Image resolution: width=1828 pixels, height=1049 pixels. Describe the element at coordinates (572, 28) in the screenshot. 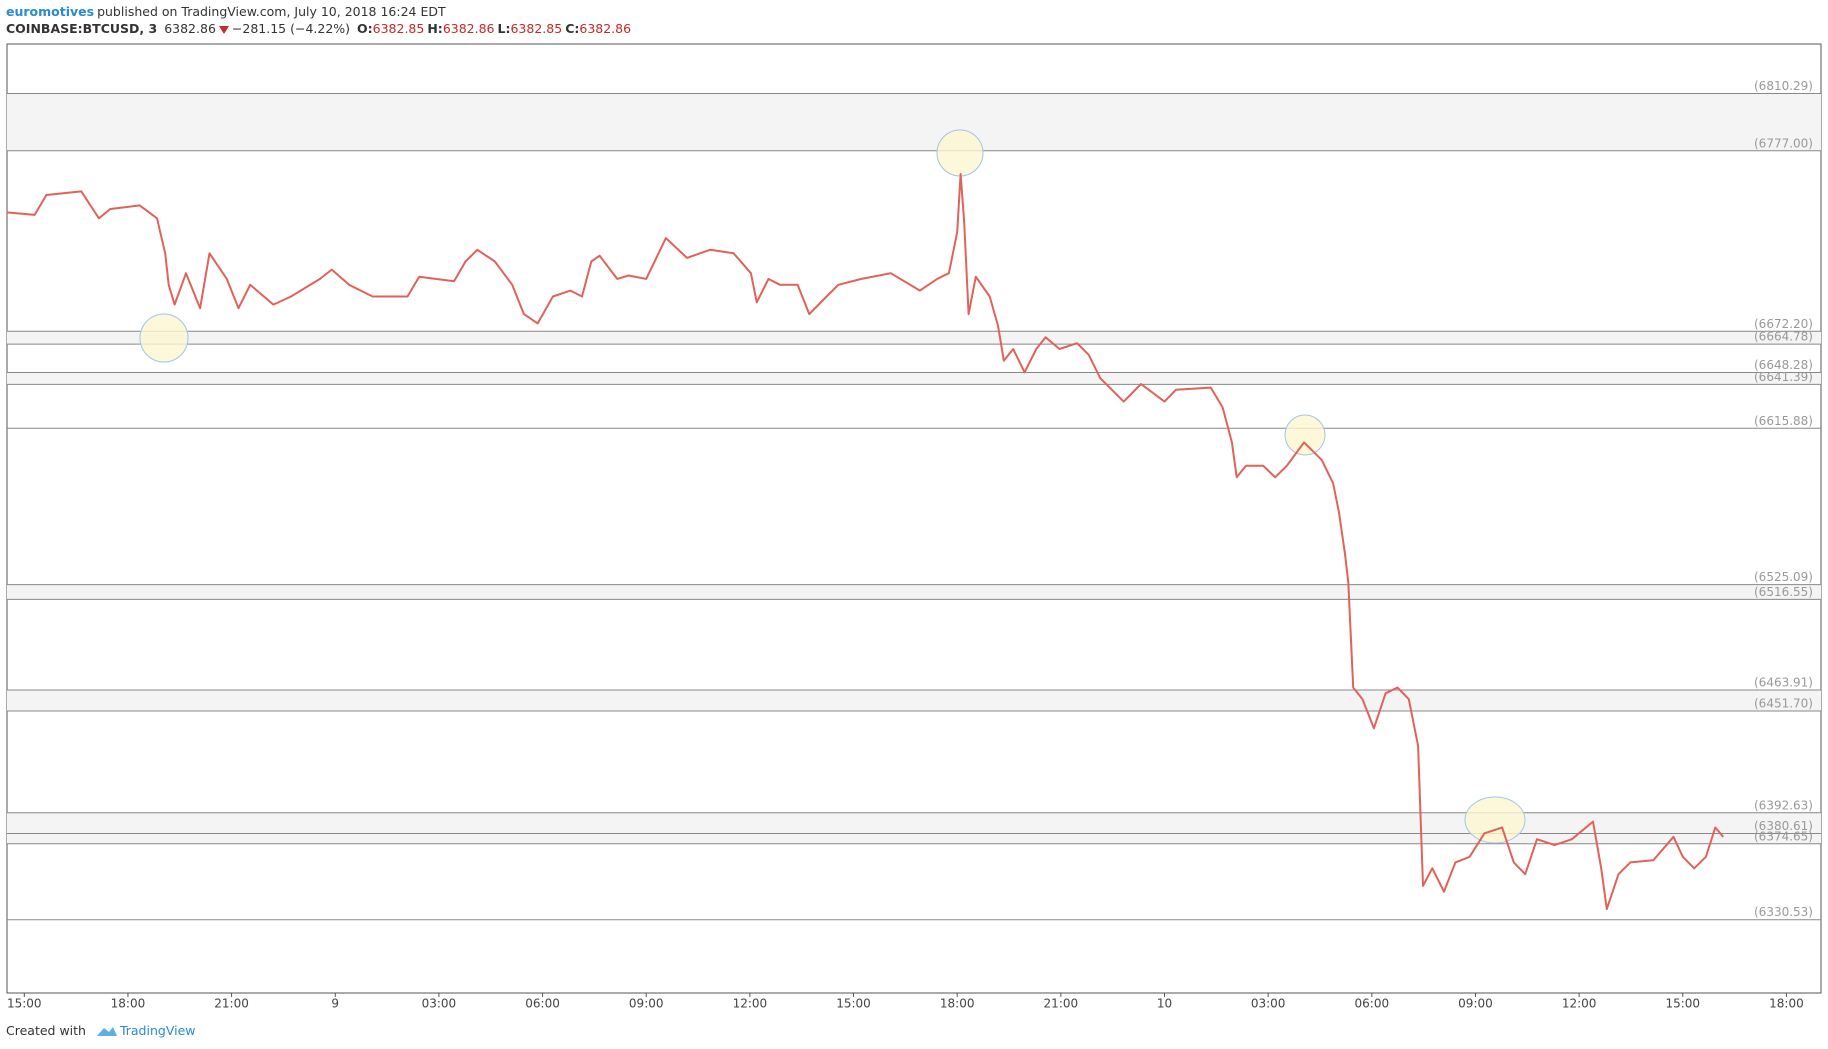

I see `ohlc-label: C:` at that location.